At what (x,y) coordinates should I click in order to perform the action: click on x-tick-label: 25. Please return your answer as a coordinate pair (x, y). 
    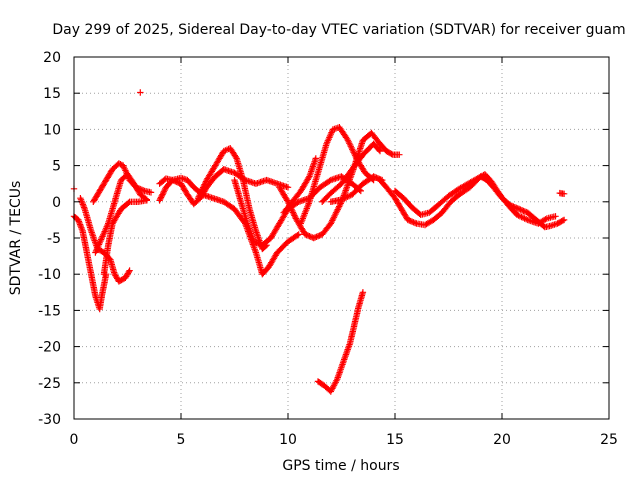
    Looking at the image, I should click on (609, 440).